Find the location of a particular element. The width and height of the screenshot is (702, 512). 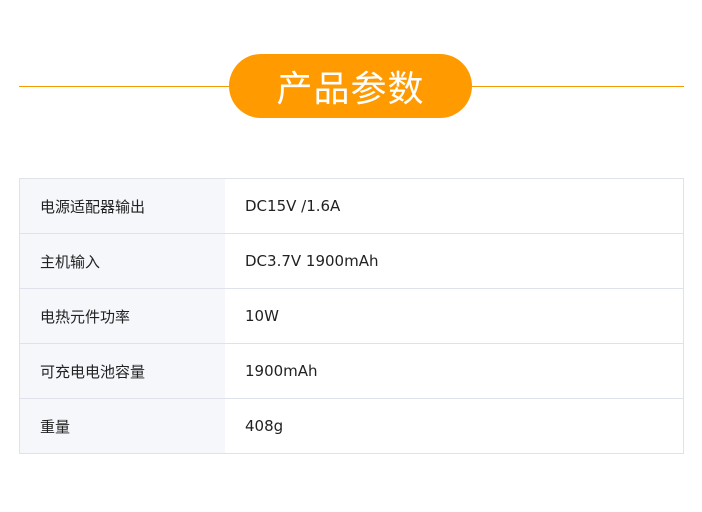

spec-value: 1900mAh is located at coordinates (454, 371).